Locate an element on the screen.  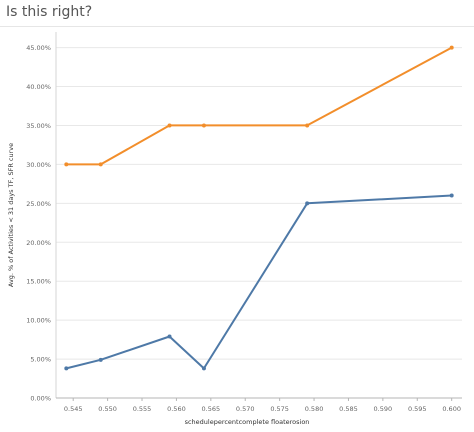
x-tick-label: 0.550 is located at coordinates (107, 409).